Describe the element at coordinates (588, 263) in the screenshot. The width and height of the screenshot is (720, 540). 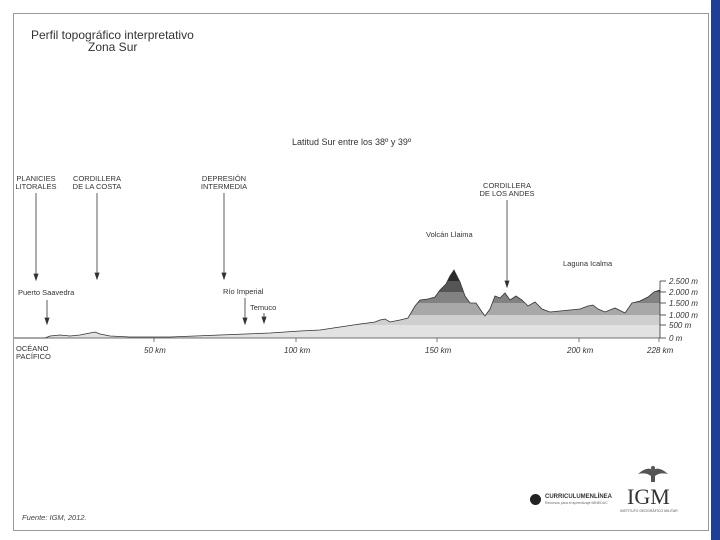
I see `label-laguna-icalma: Laguna Icalma` at that location.